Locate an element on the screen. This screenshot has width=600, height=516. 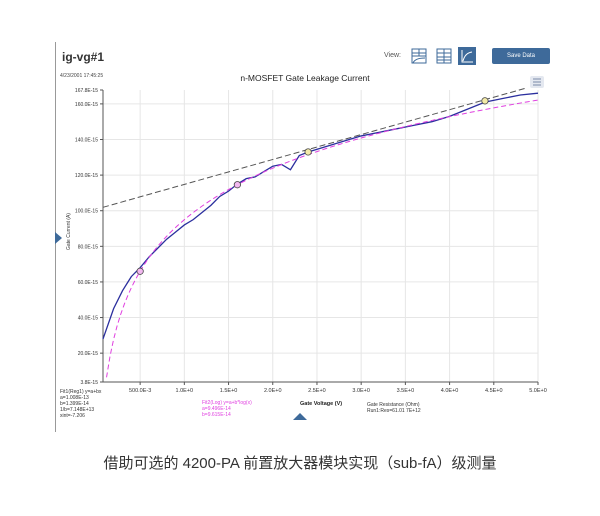
view-label: View: is located at coordinates (392, 55).